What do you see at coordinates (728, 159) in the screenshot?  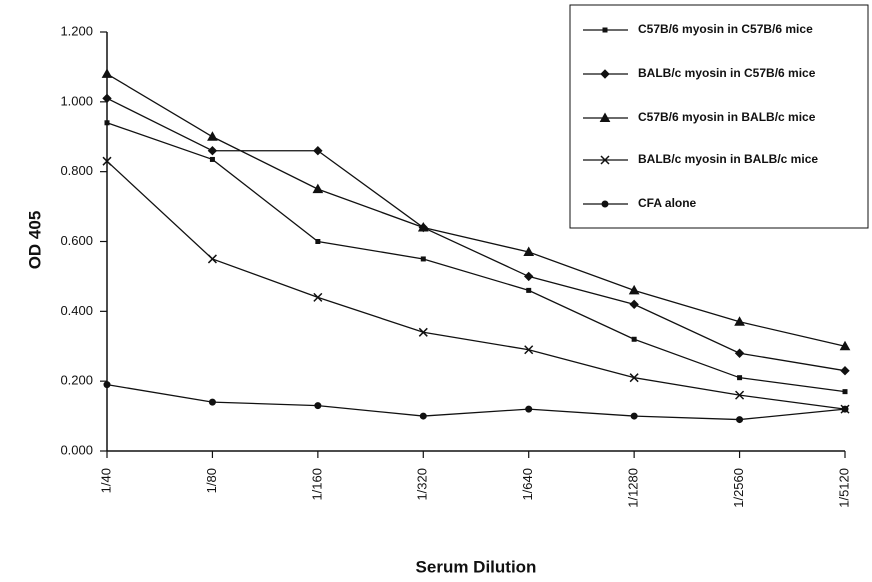 I see `legend-label: BALB/c myosin in BALB/c mice` at bounding box center [728, 159].